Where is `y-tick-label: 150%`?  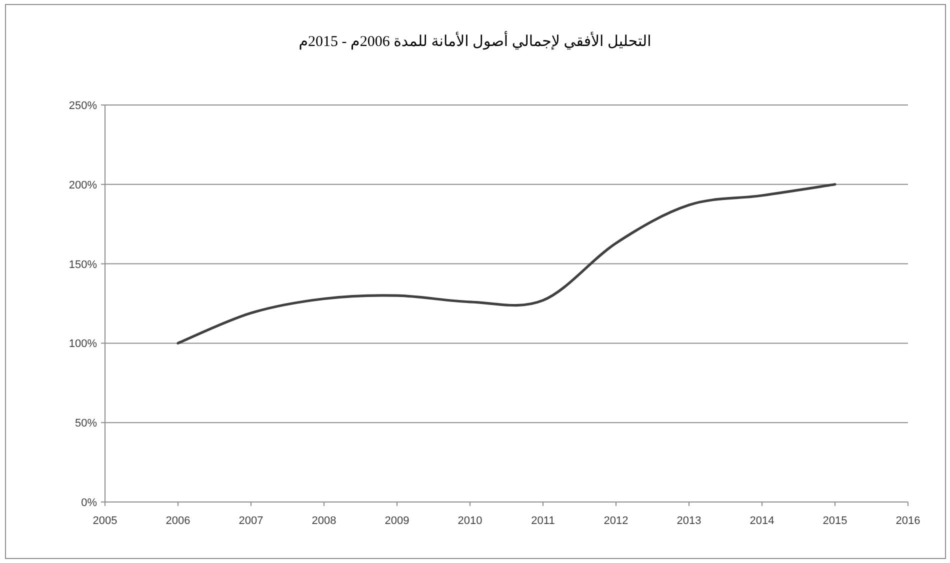 y-tick-label: 150% is located at coordinates (83, 264).